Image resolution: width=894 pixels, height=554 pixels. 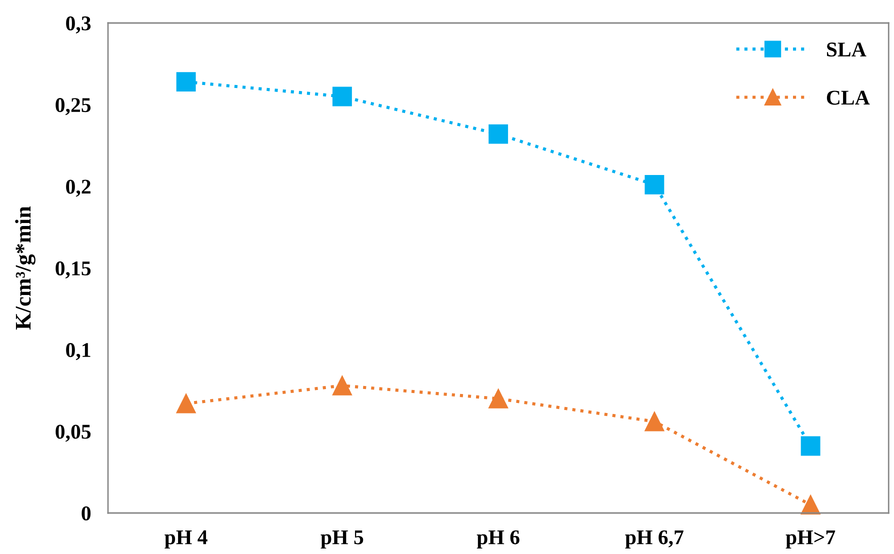 What do you see at coordinates (848, 97) in the screenshot?
I see `legend-label: CLA` at bounding box center [848, 97].